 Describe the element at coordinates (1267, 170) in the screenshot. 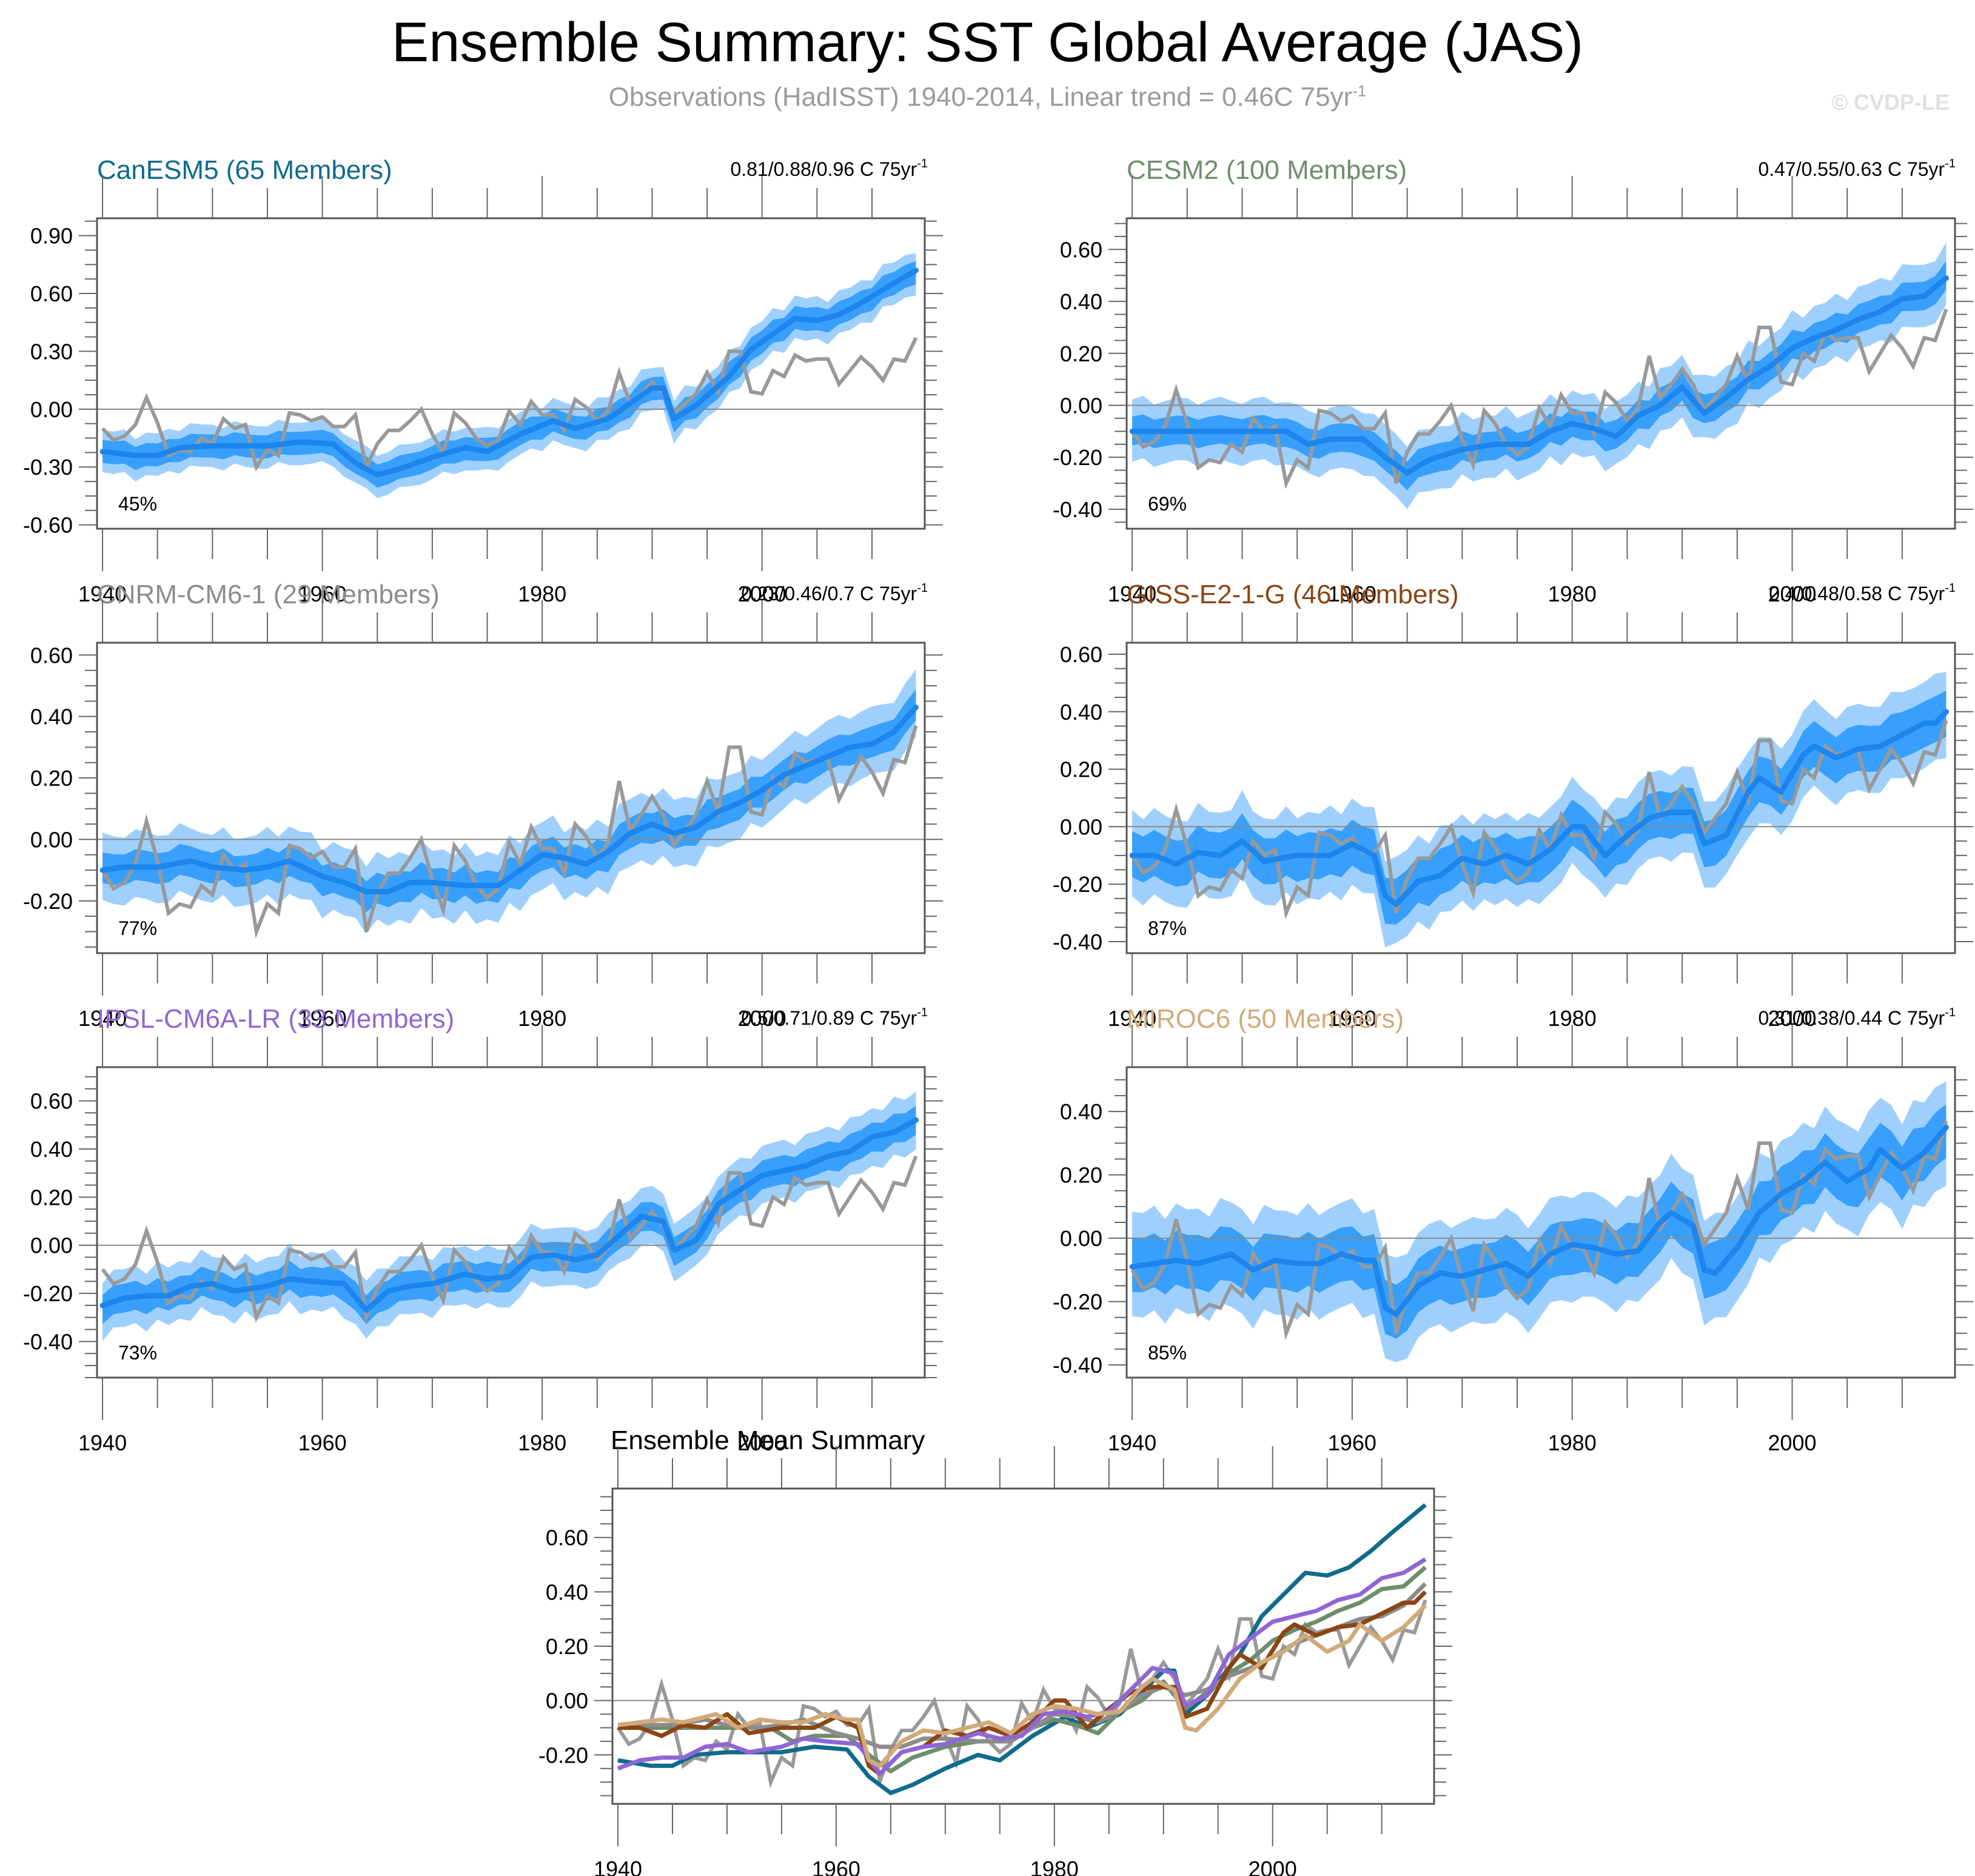

I see `panel-title: CESM2 (100 Members)` at that location.